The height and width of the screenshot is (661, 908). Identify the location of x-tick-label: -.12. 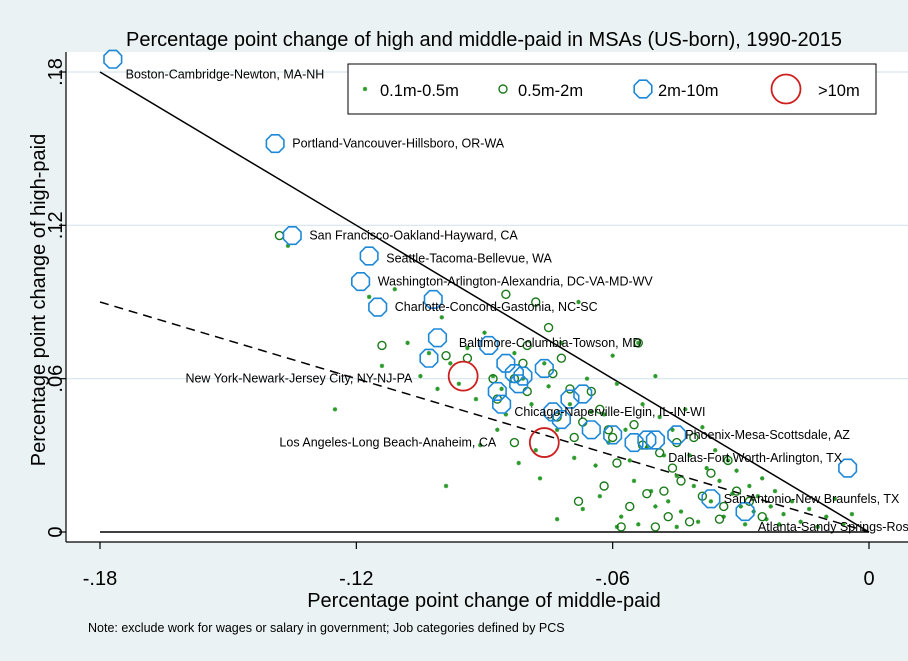
(356, 579).